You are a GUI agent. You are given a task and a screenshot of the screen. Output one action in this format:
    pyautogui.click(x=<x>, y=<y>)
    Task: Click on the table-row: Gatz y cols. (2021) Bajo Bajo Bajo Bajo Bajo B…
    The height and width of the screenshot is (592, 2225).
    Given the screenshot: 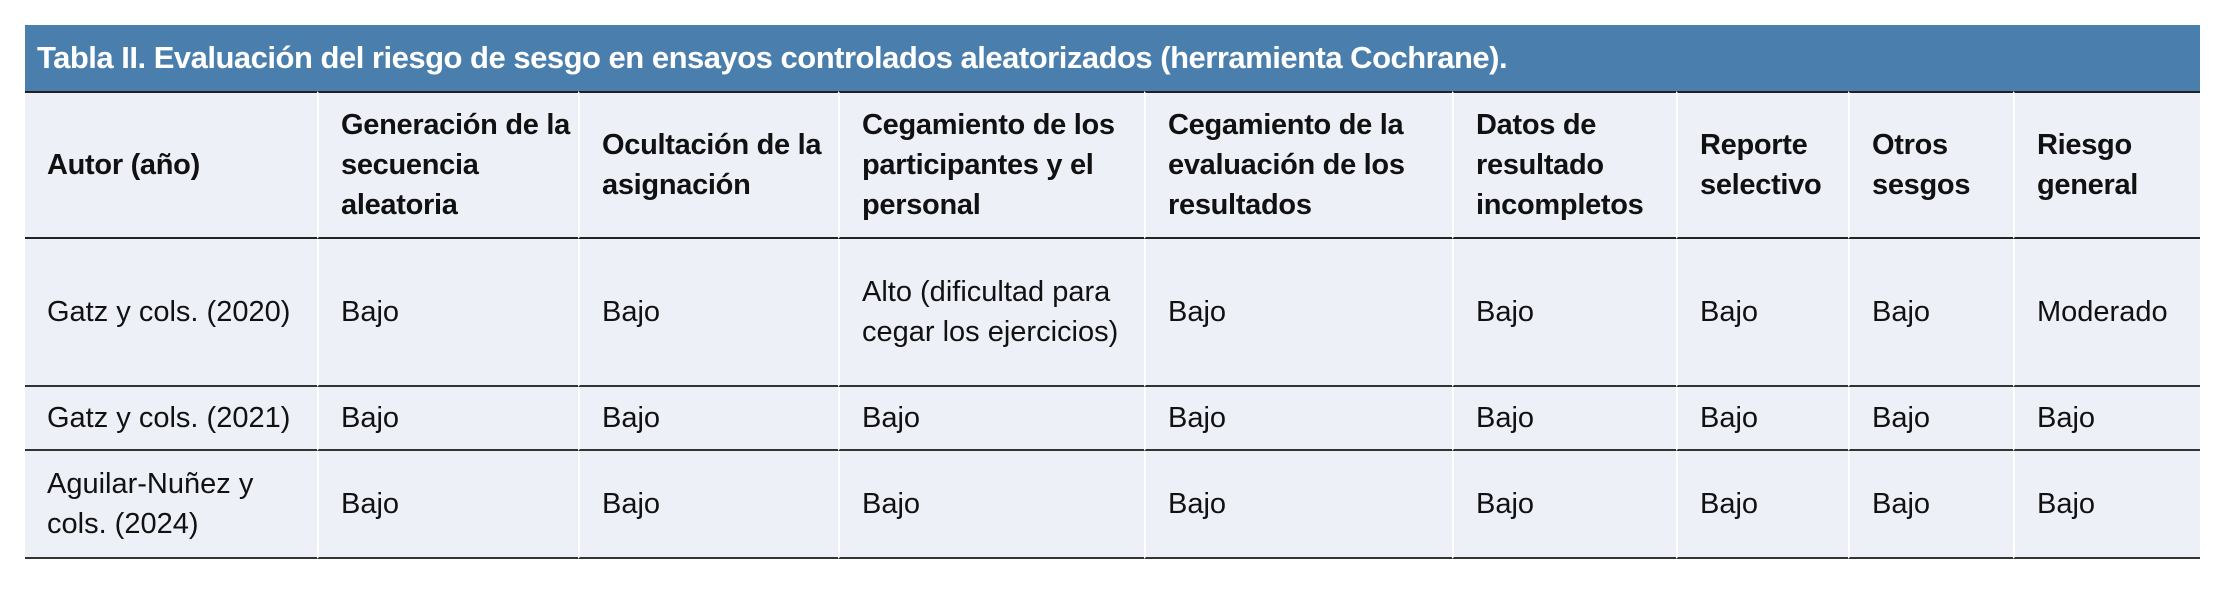 What is the action you would take?
    pyautogui.click(x=1112, y=419)
    